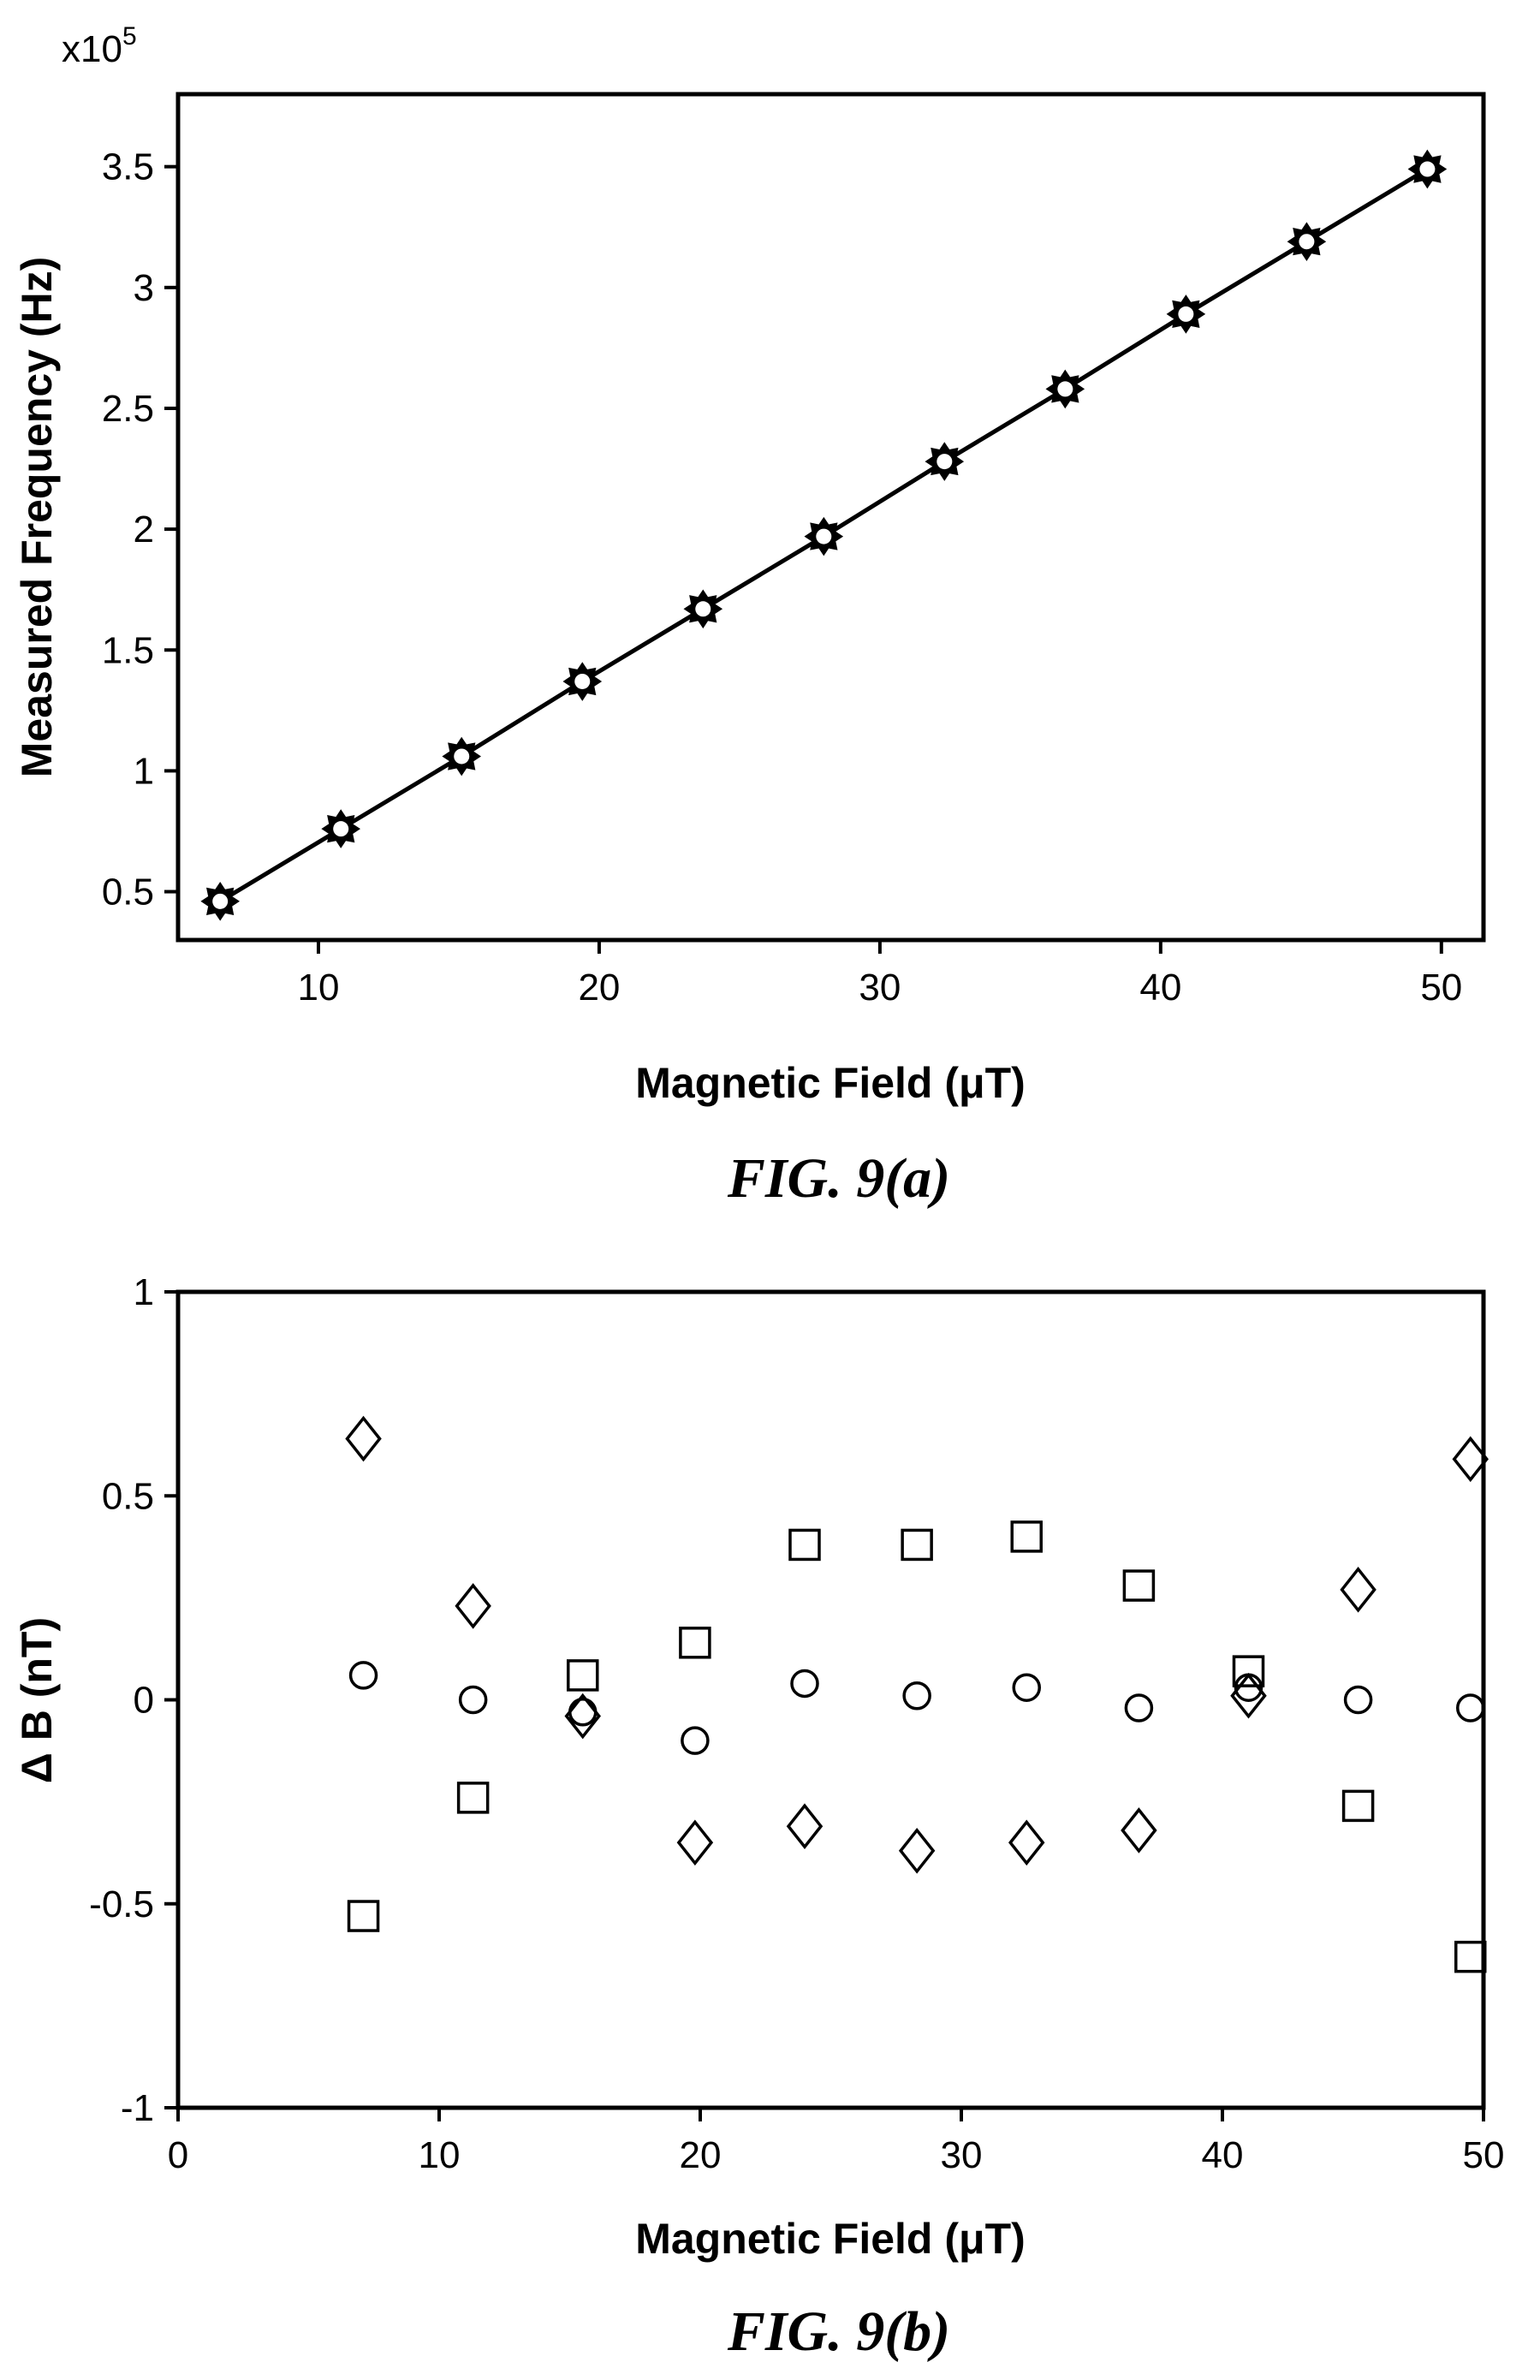  I want to click on y-tick-label-9a: 3, so click(144, 288).